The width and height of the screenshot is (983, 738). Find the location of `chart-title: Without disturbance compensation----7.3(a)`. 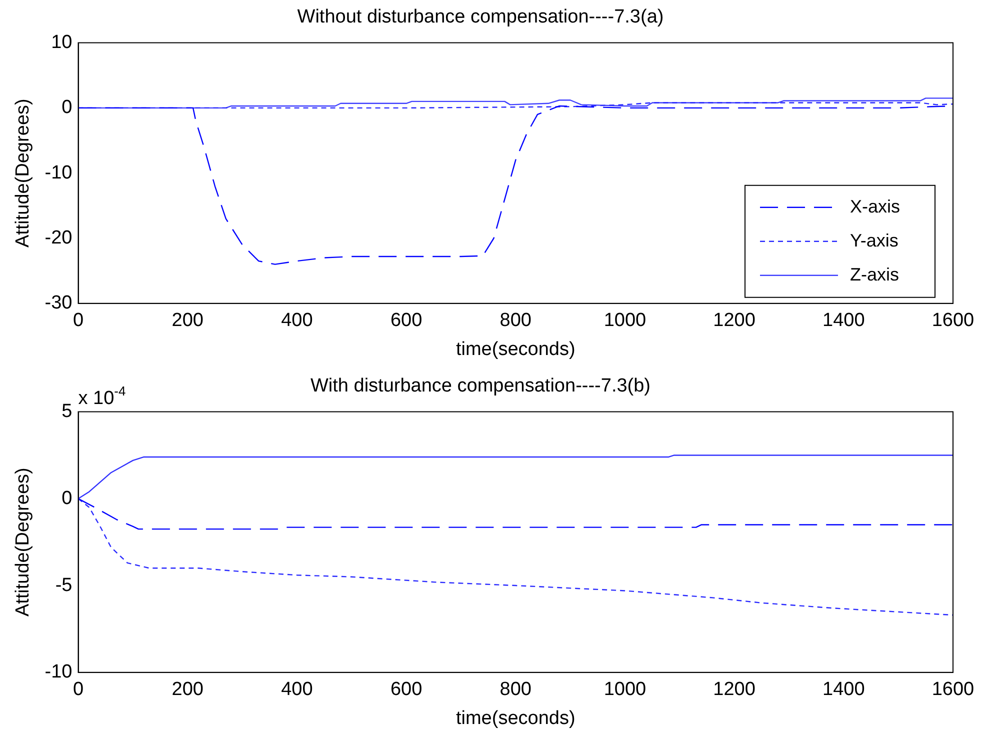

chart-title: Without disturbance compensation----7.3(a) is located at coordinates (480, 17).